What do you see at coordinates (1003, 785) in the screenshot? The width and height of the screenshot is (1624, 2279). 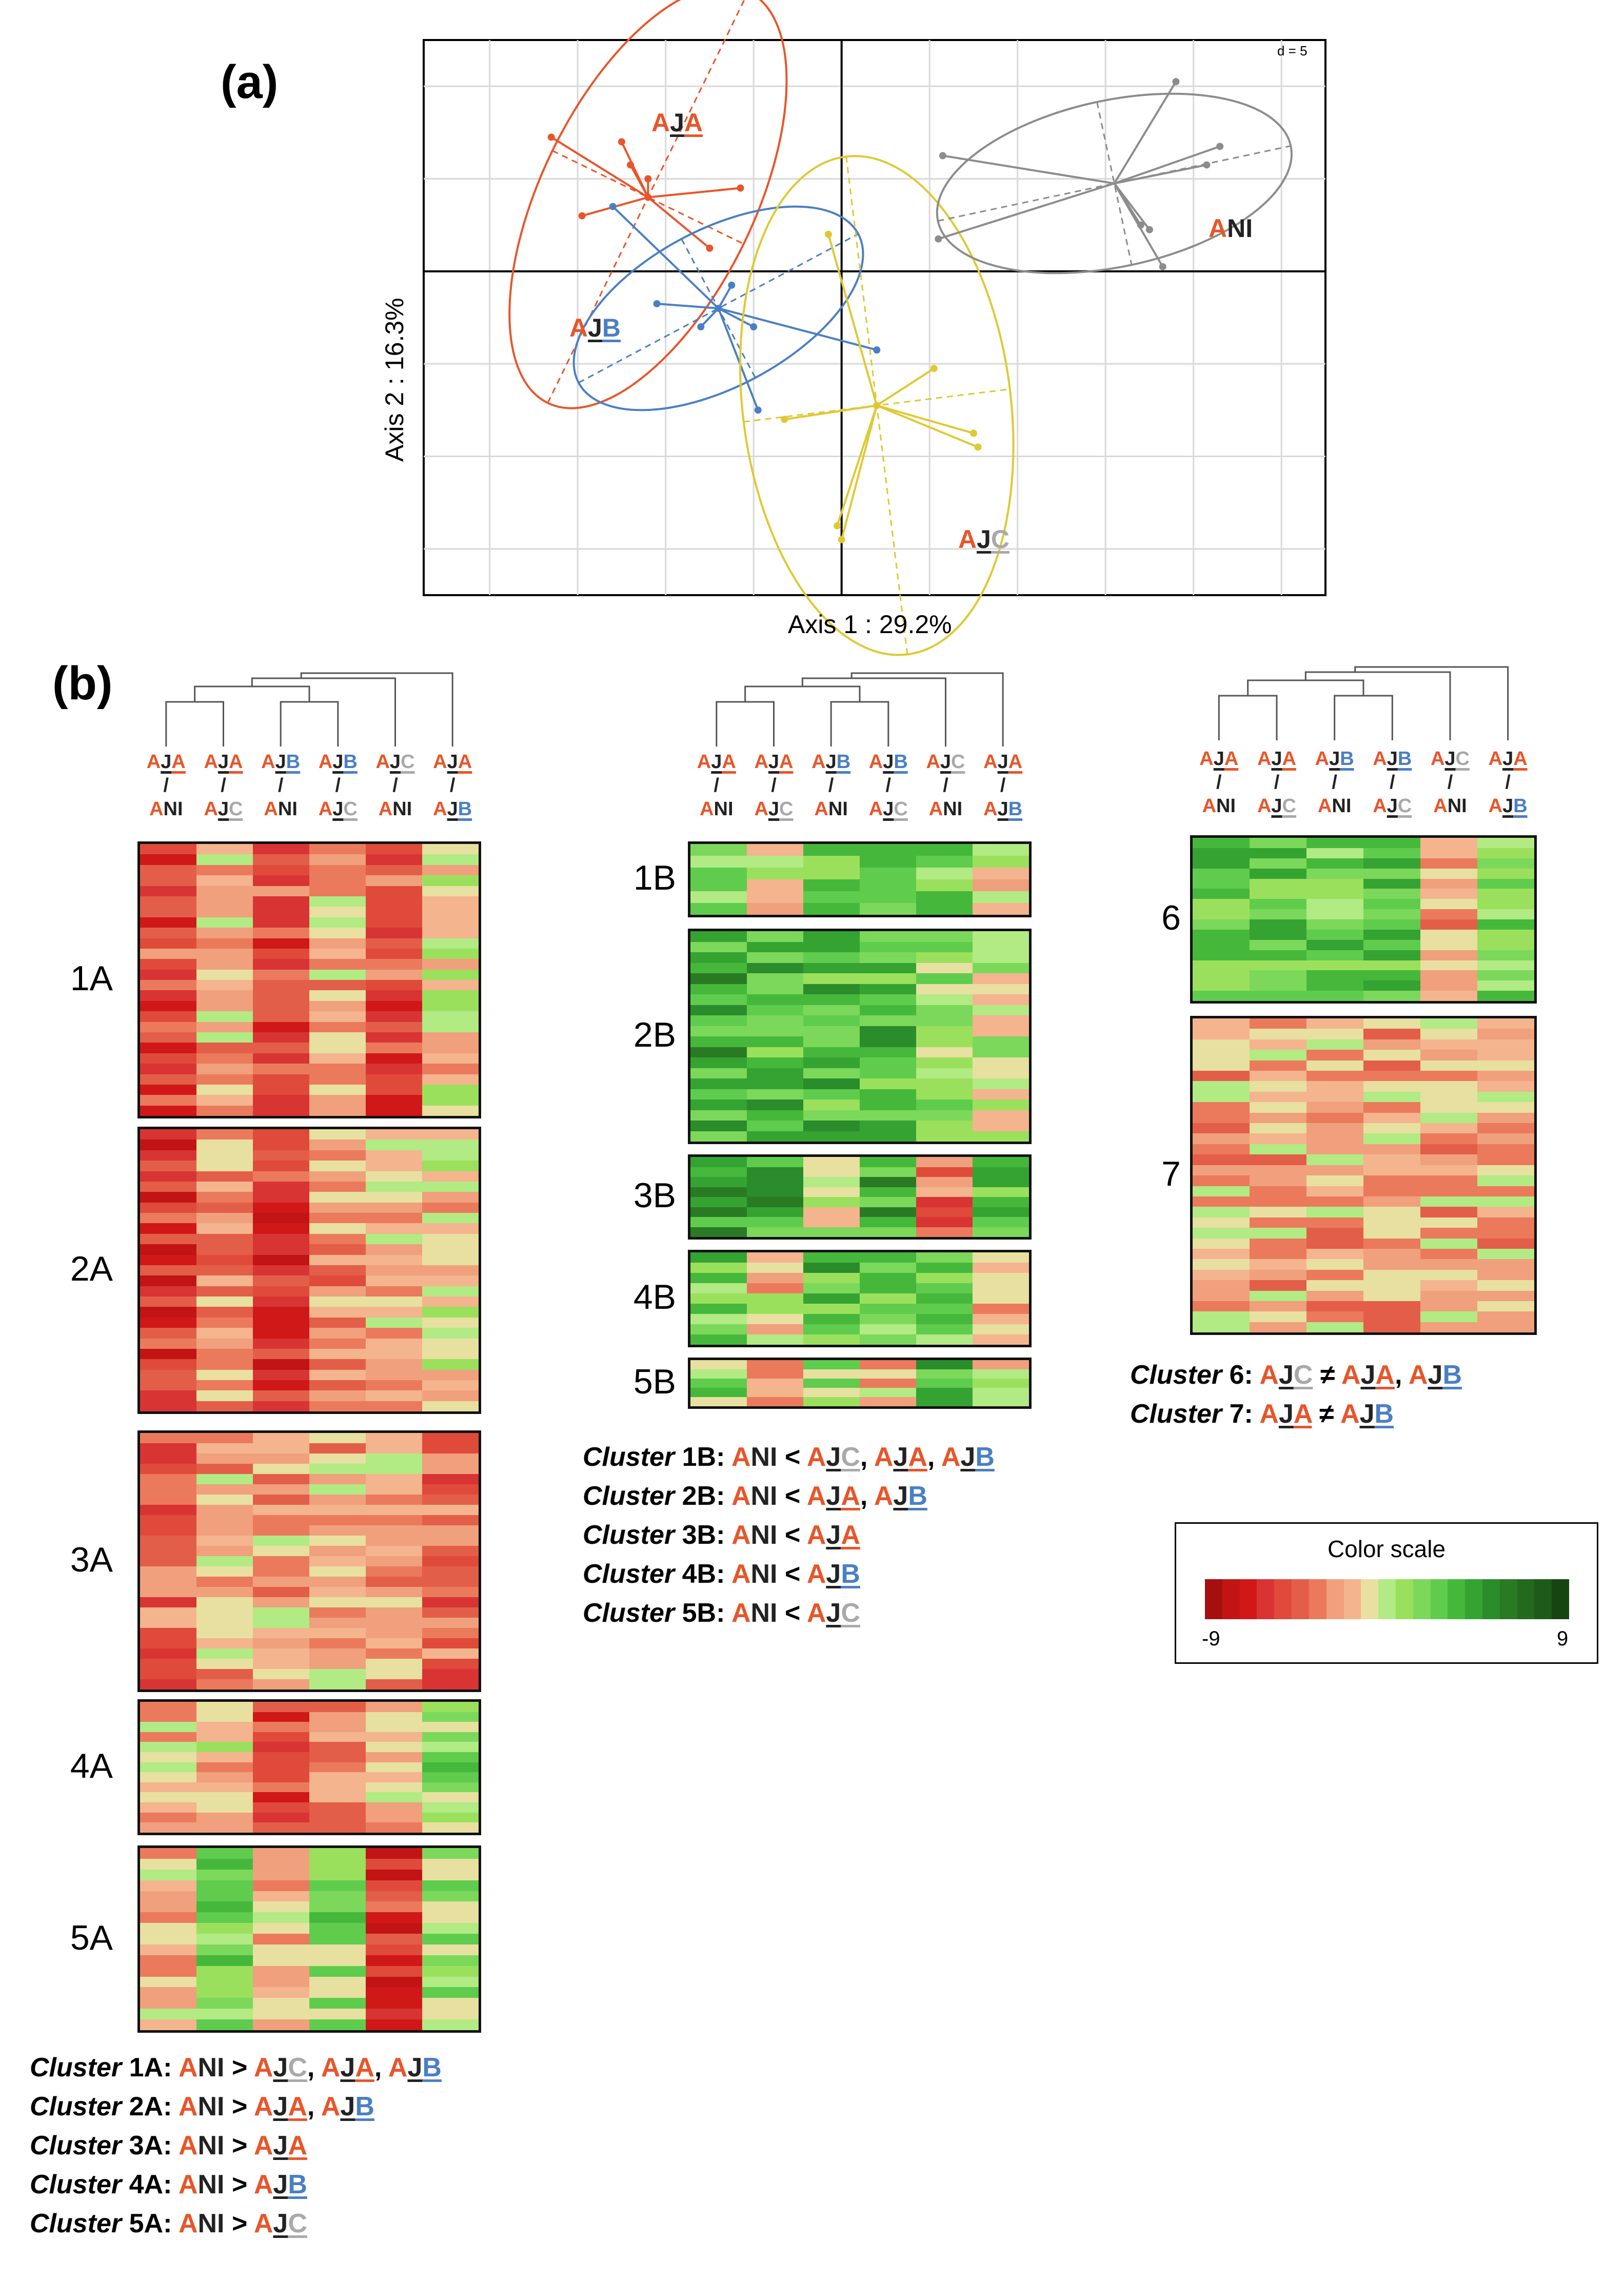 I see `column-label: AJA / AJB` at bounding box center [1003, 785].